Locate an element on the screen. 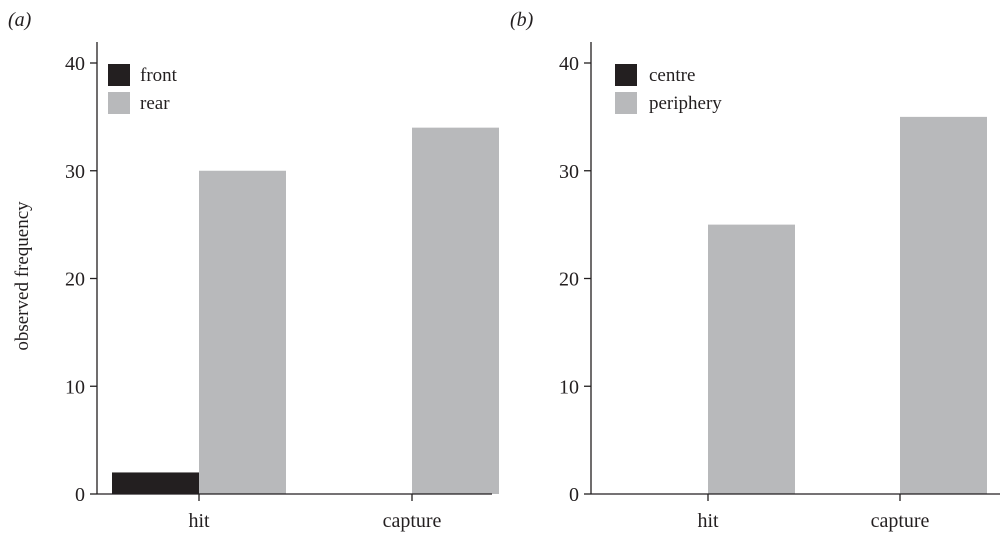 This screenshot has height=533, width=1008. legend: centre periphery is located at coordinates (668, 89).